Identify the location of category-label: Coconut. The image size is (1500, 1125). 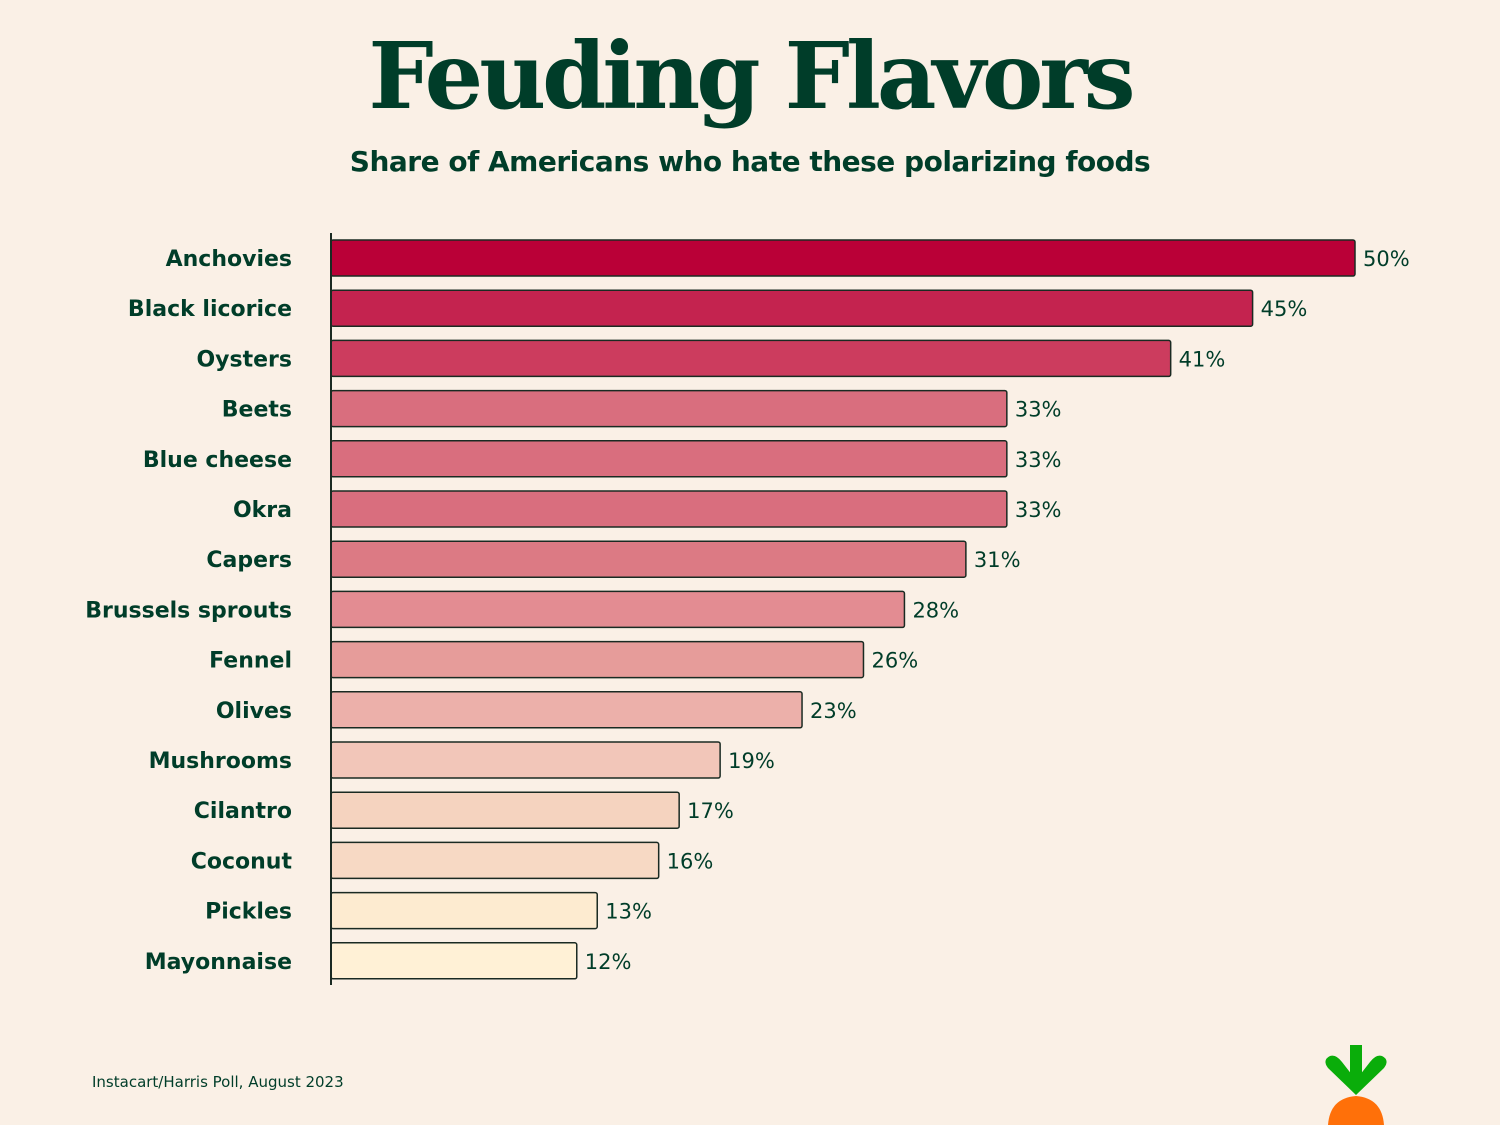
(242, 861).